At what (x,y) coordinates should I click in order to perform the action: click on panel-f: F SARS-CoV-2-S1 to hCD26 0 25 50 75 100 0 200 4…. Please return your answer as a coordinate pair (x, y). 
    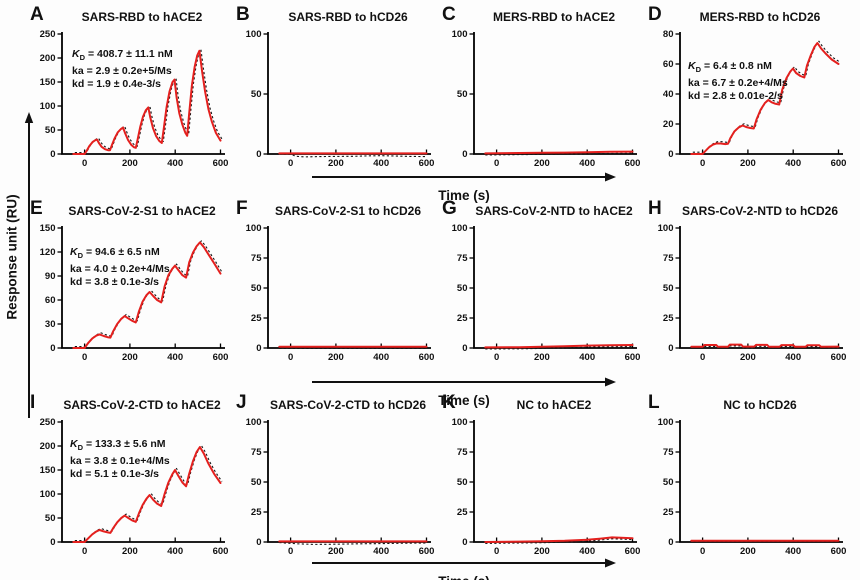
    Looking at the image, I should click on (336, 285).